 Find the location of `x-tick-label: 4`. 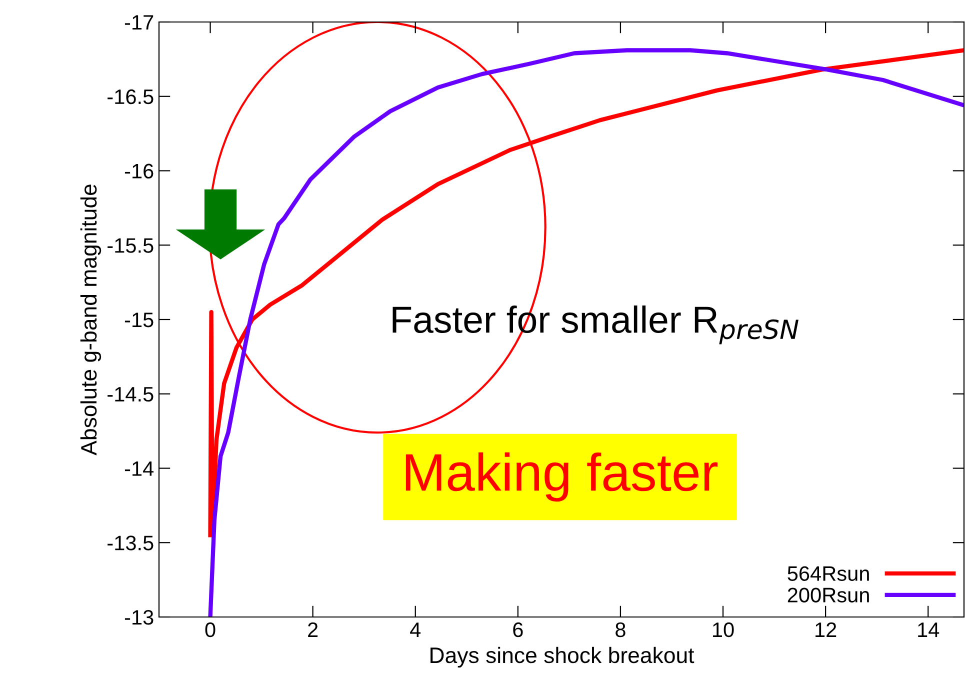

x-tick-label: 4 is located at coordinates (415, 629).